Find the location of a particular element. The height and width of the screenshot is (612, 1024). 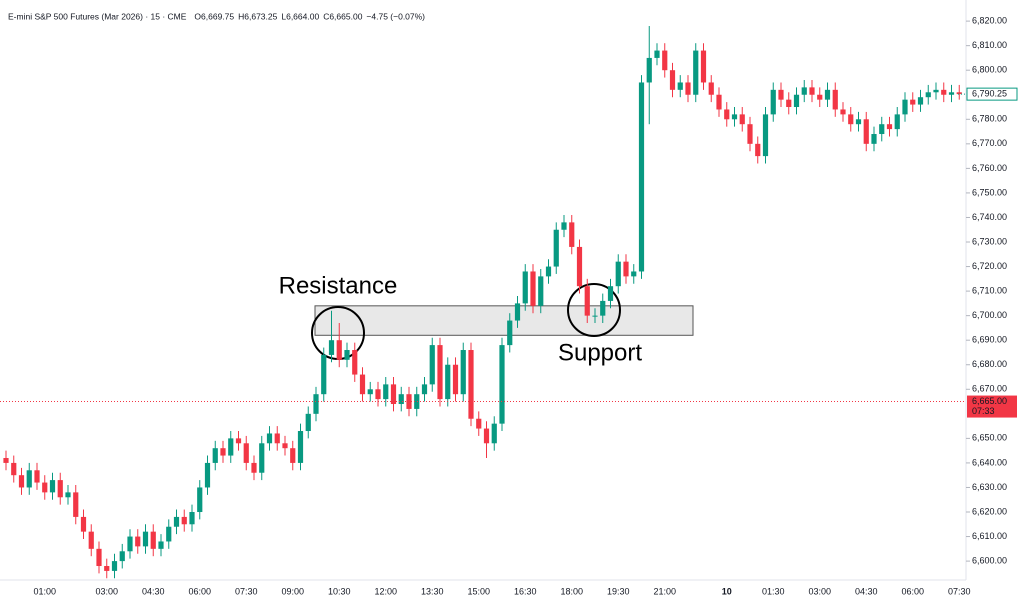

y-tick-label: 6,750.00 is located at coordinates (989, 192).